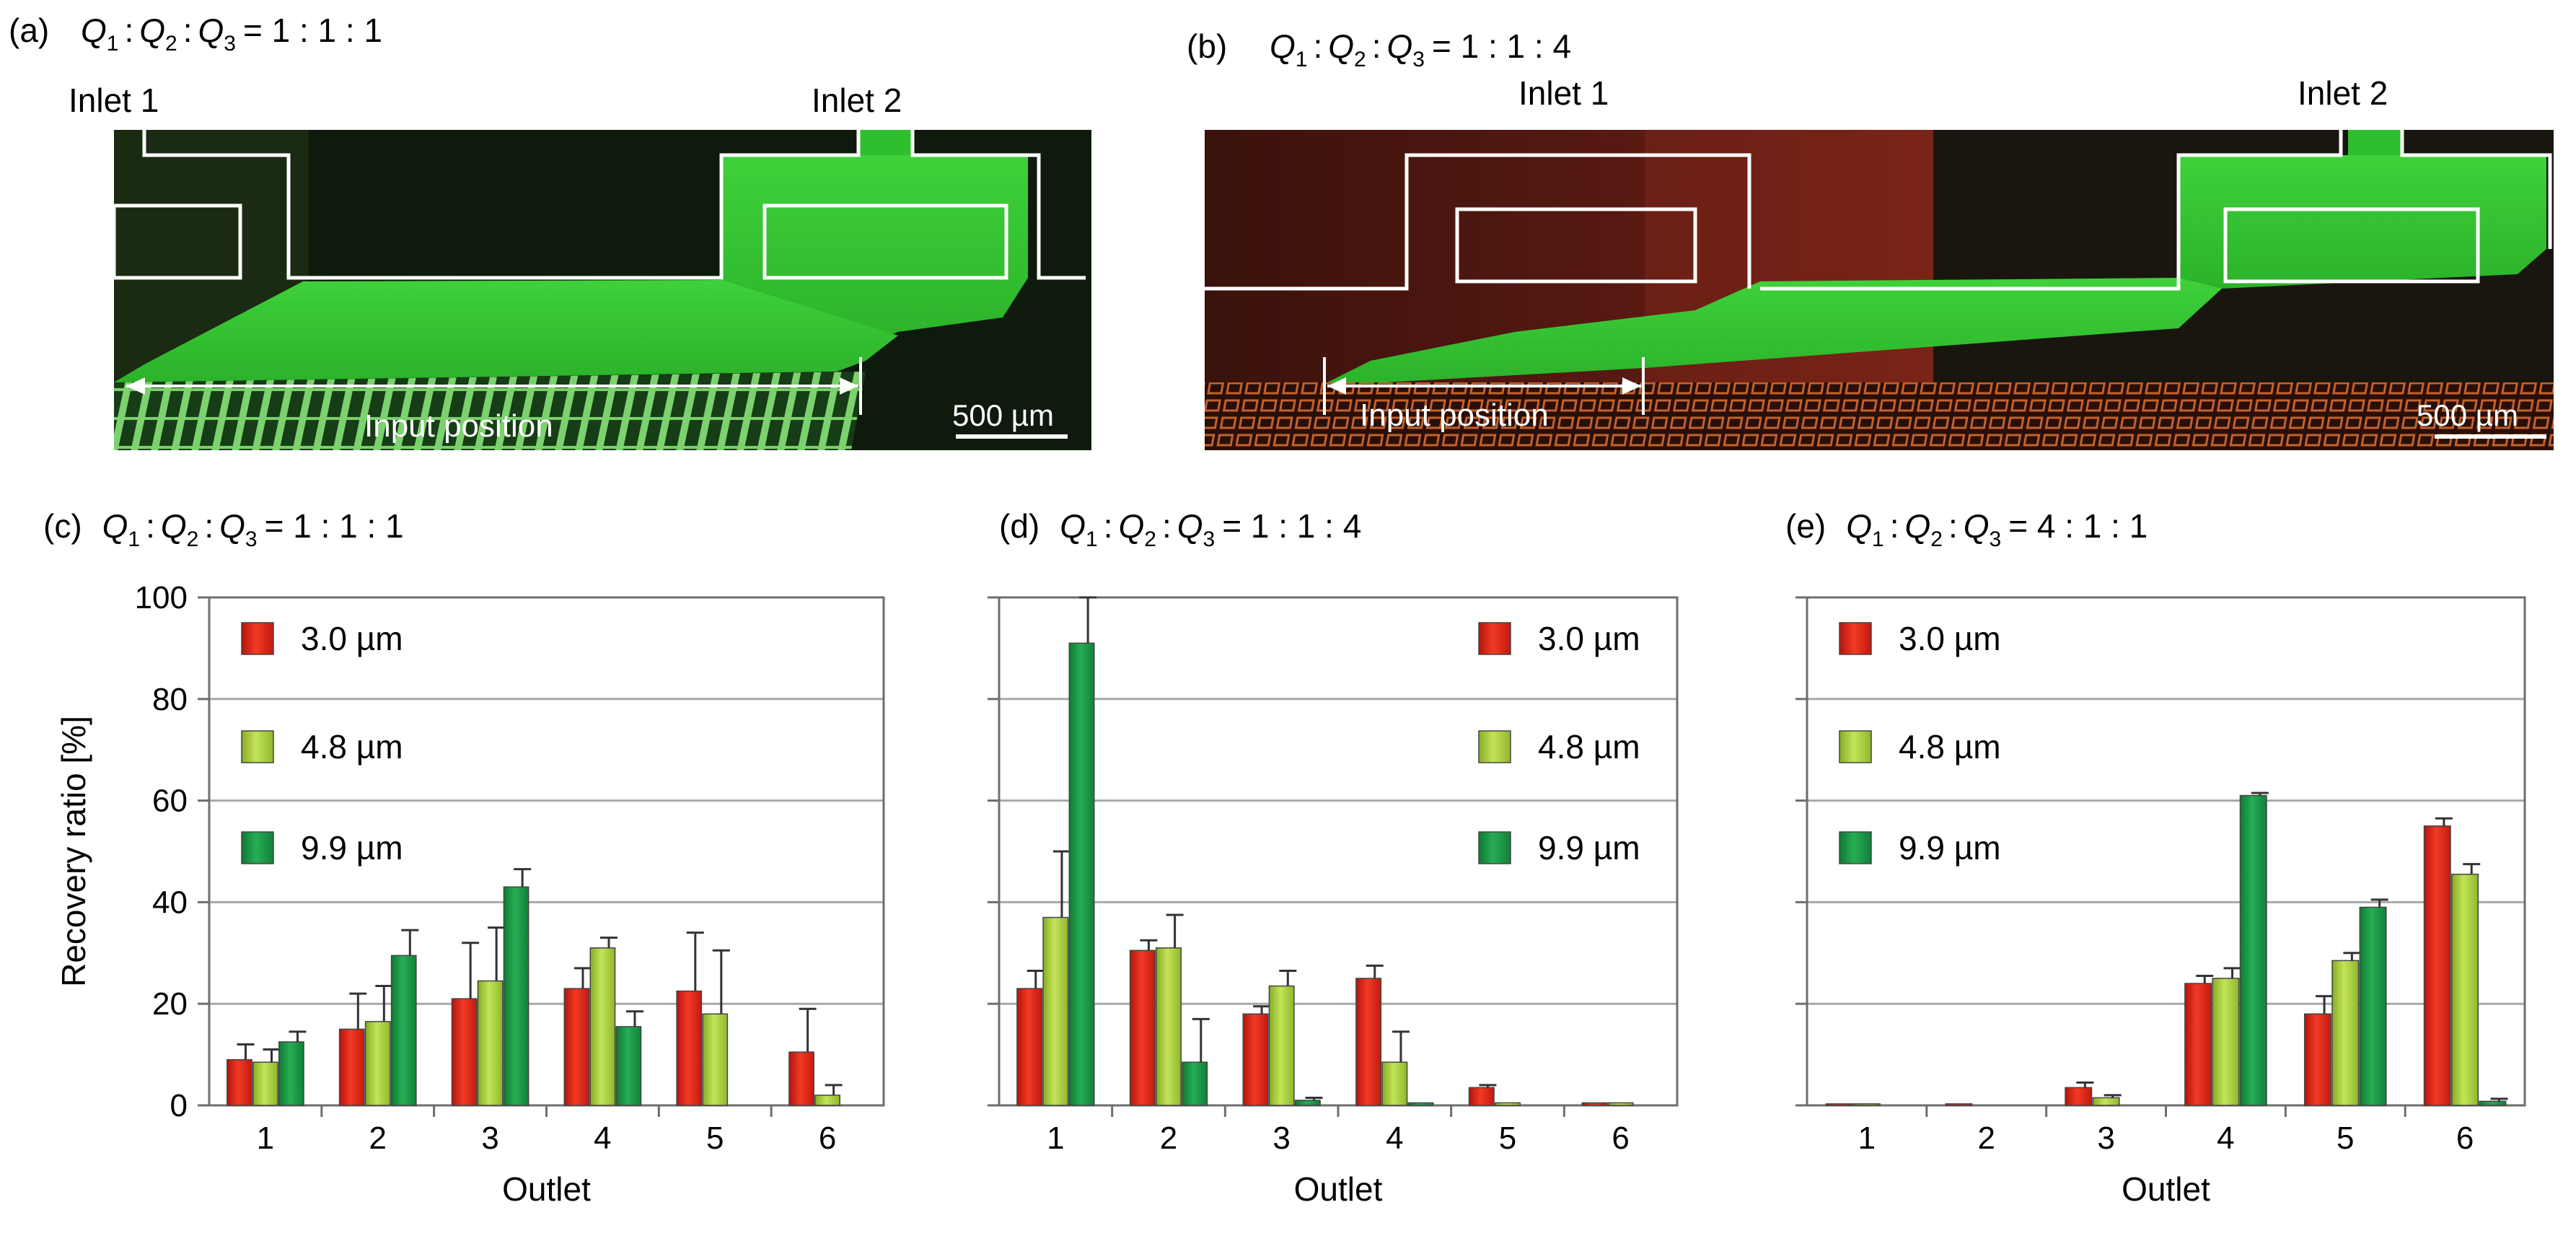 This screenshot has width=2576, height=1254. I want to click on panel-b-input-position: Input position, so click(1454, 415).